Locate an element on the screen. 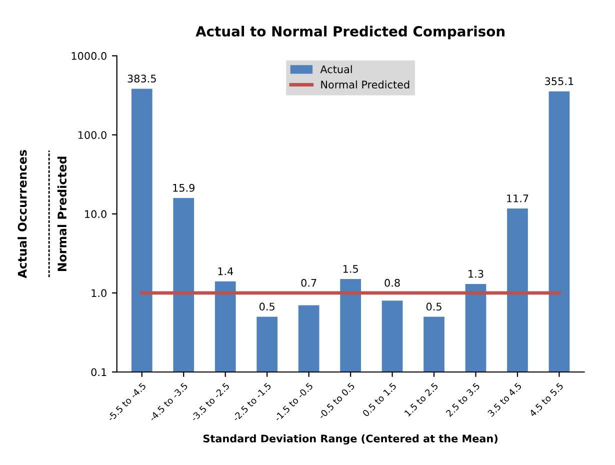 The height and width of the screenshot is (465, 615). data-label: 383.5 is located at coordinates (142, 78).